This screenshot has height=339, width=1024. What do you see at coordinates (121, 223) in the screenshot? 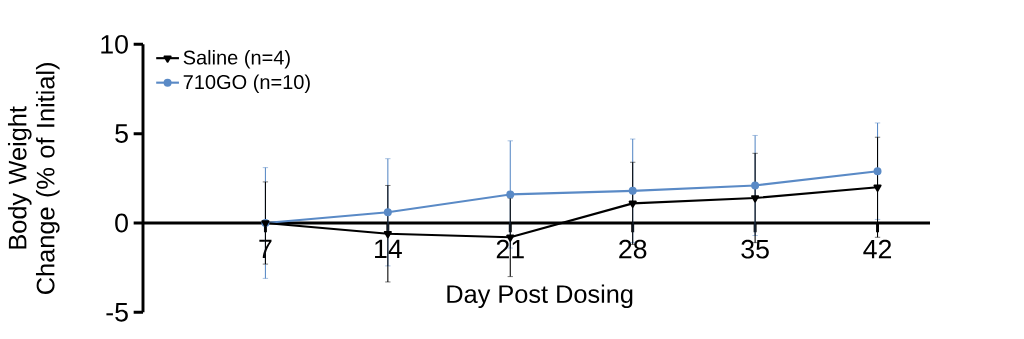
I see `y-tick-label: 0` at bounding box center [121, 223].